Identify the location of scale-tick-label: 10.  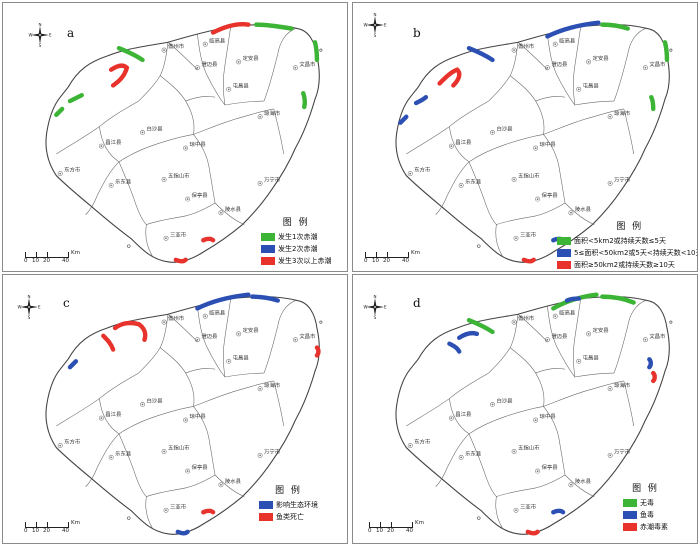
(379, 531).